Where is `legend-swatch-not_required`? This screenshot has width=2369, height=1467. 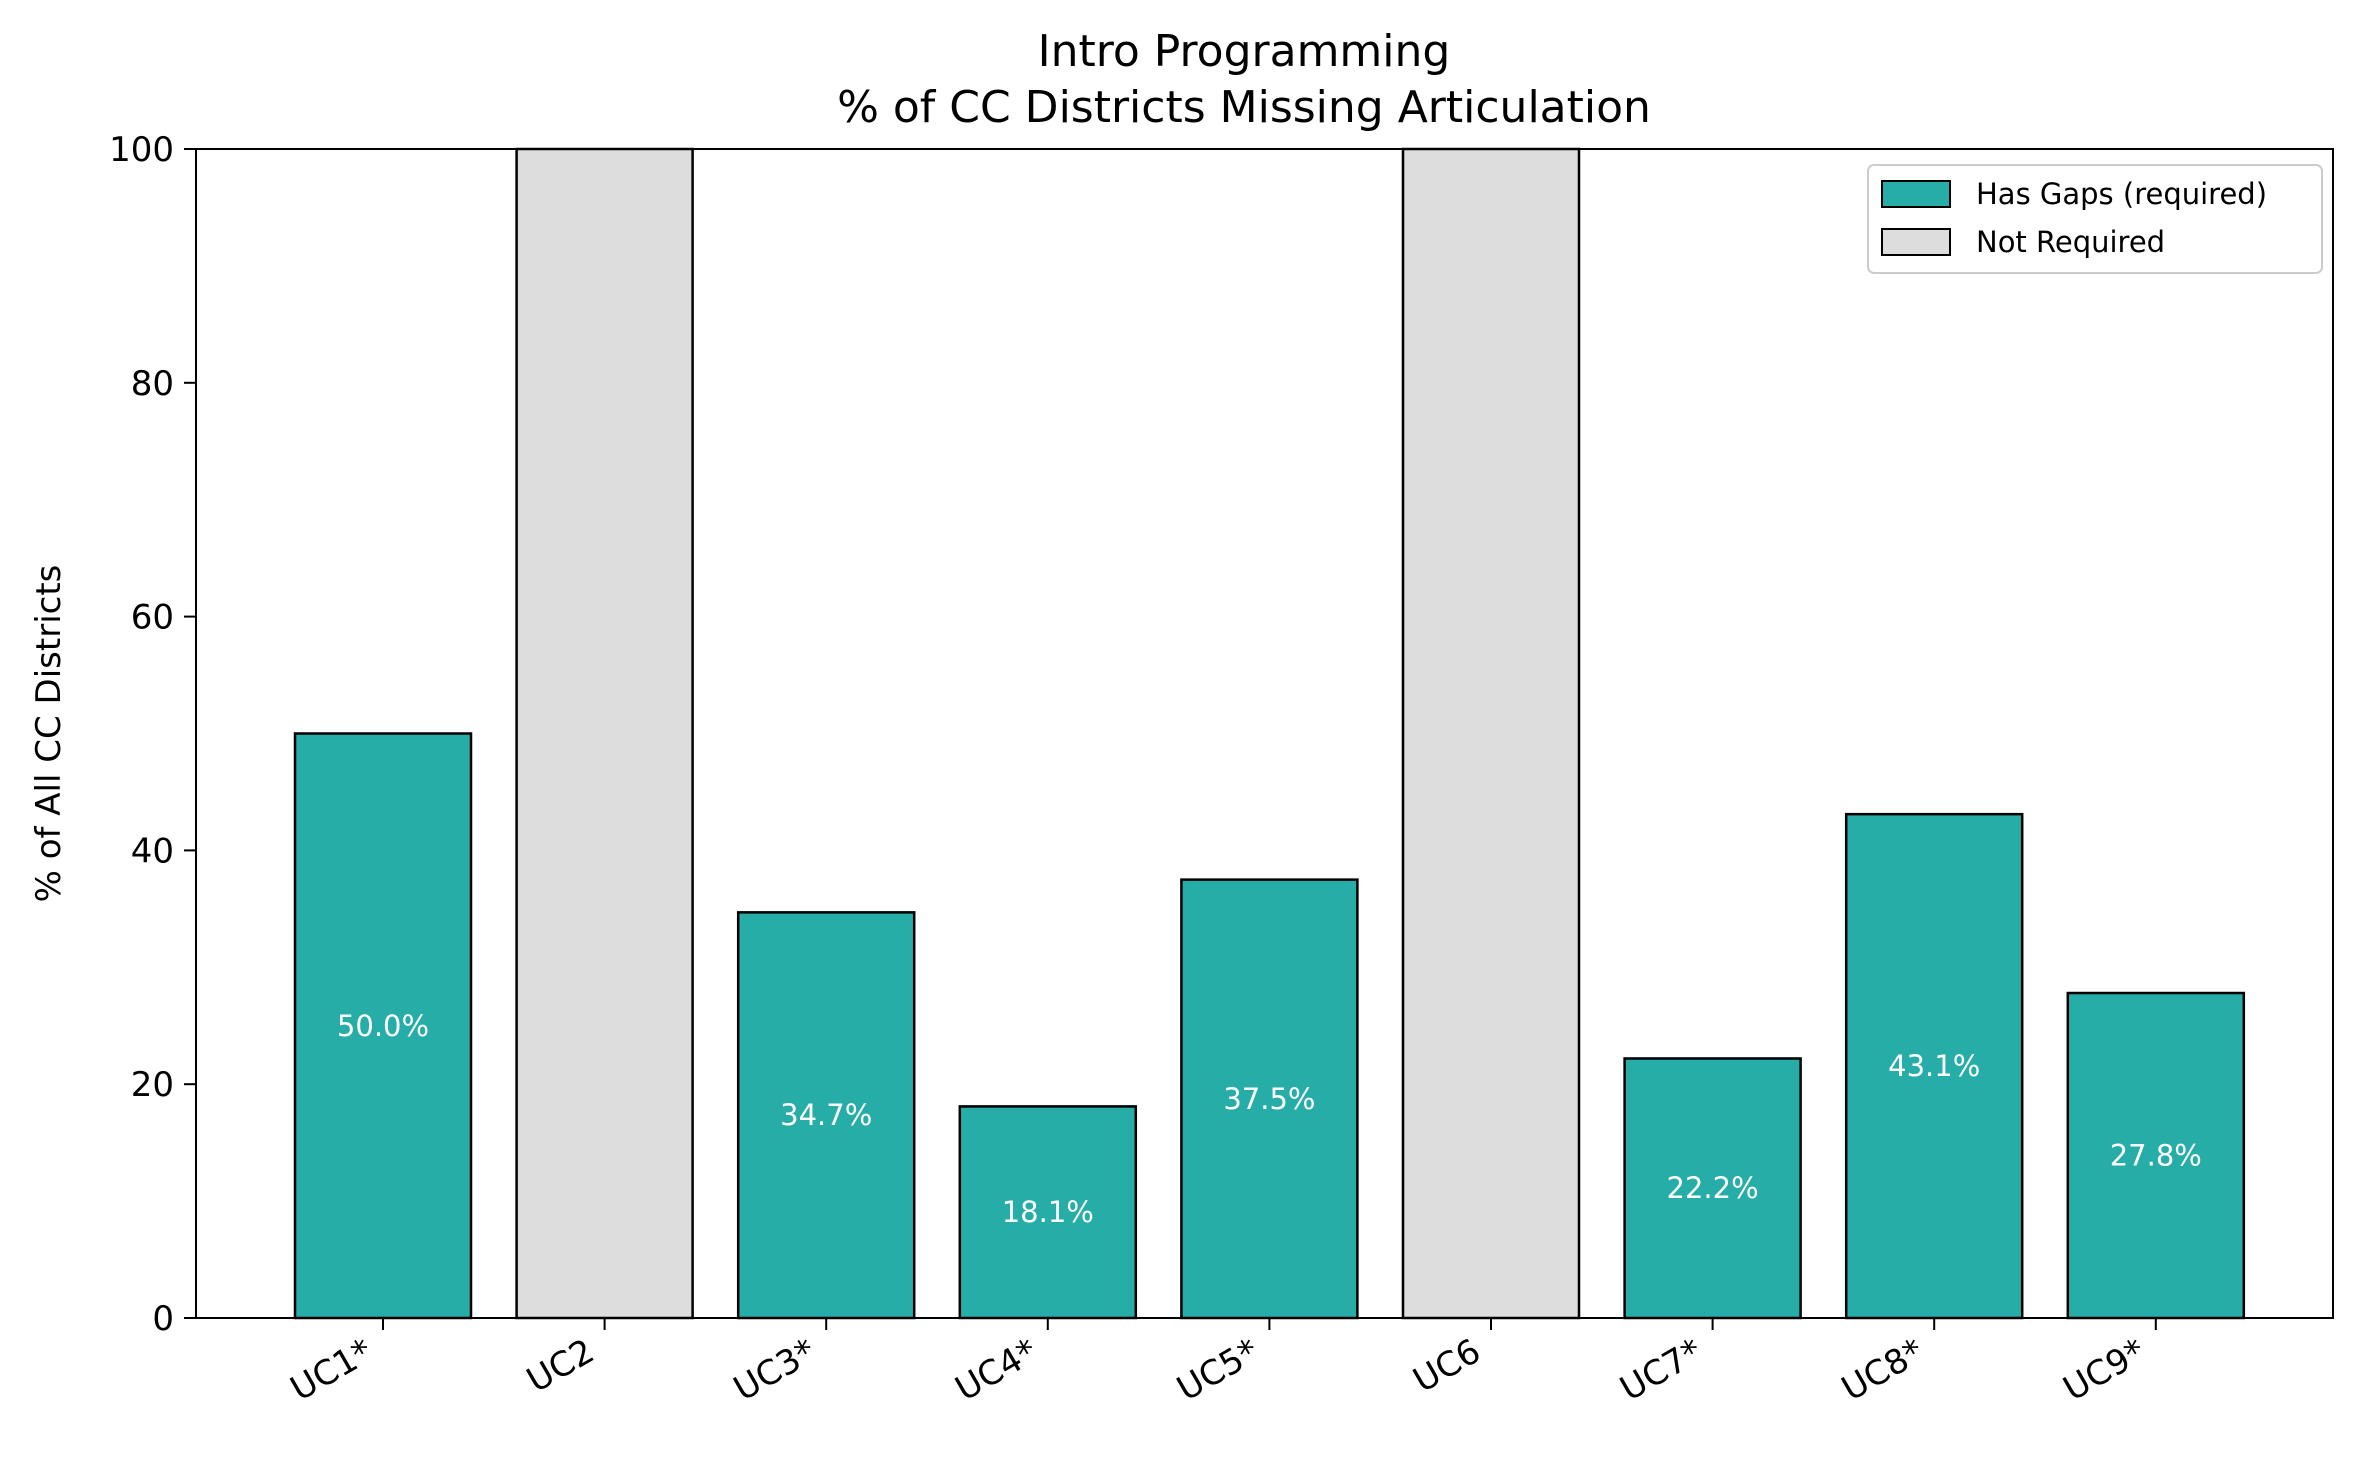
legend-swatch-not_required is located at coordinates (1916, 242).